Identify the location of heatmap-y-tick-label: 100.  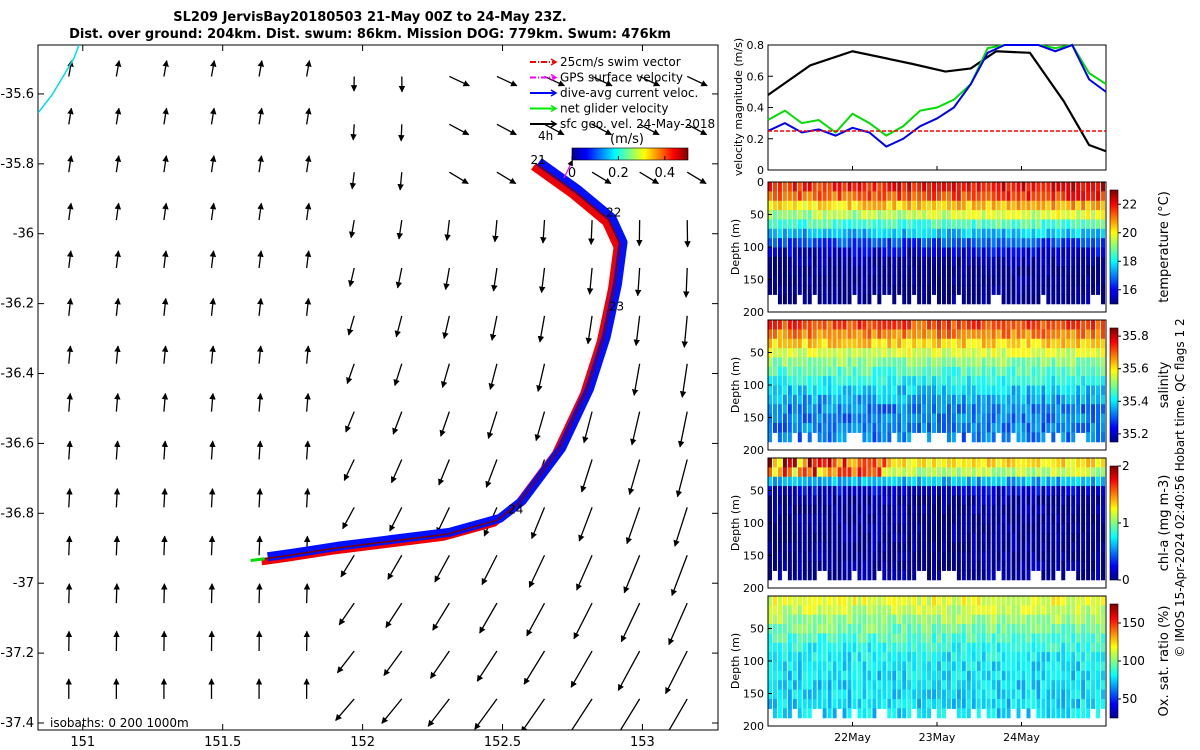
(753, 523).